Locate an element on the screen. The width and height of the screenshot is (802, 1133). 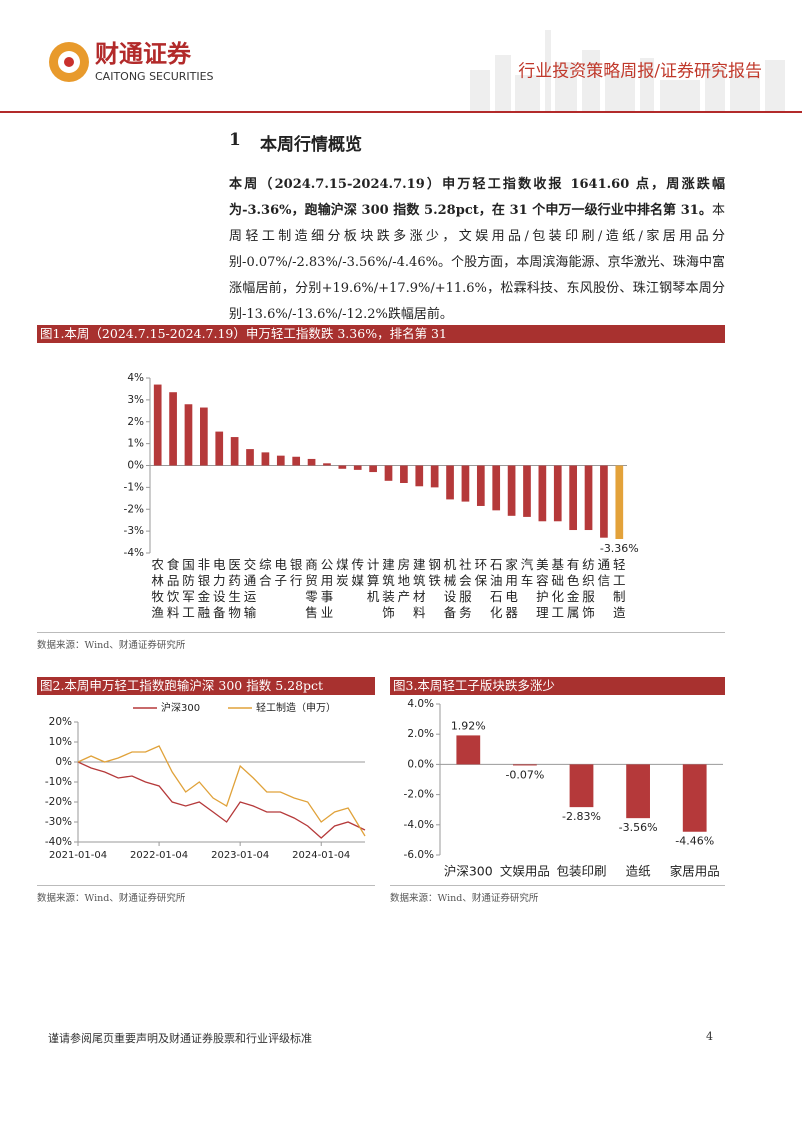
brand-en: CAITONG SECURITIES is located at coordinates (154, 76).